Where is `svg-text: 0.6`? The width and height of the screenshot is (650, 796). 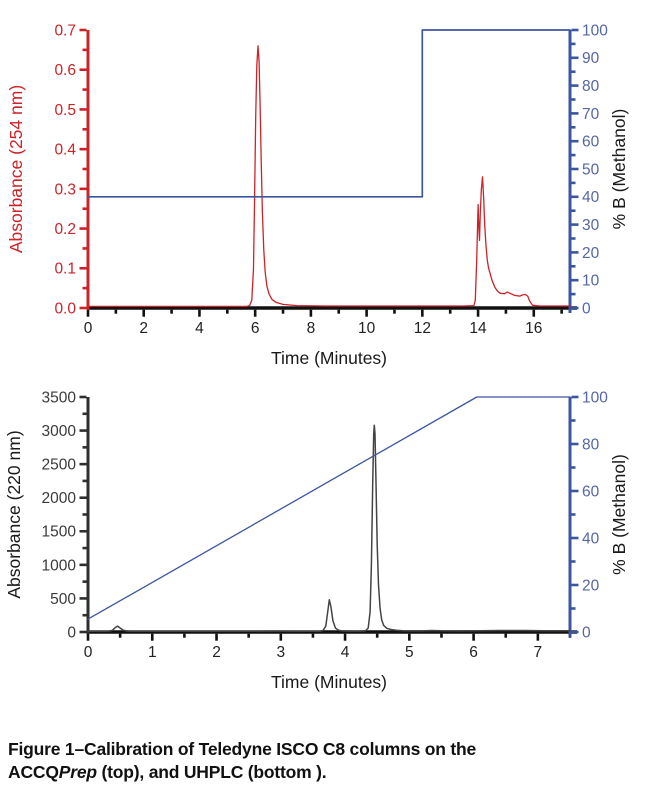 svg-text: 0.6 is located at coordinates (65, 70).